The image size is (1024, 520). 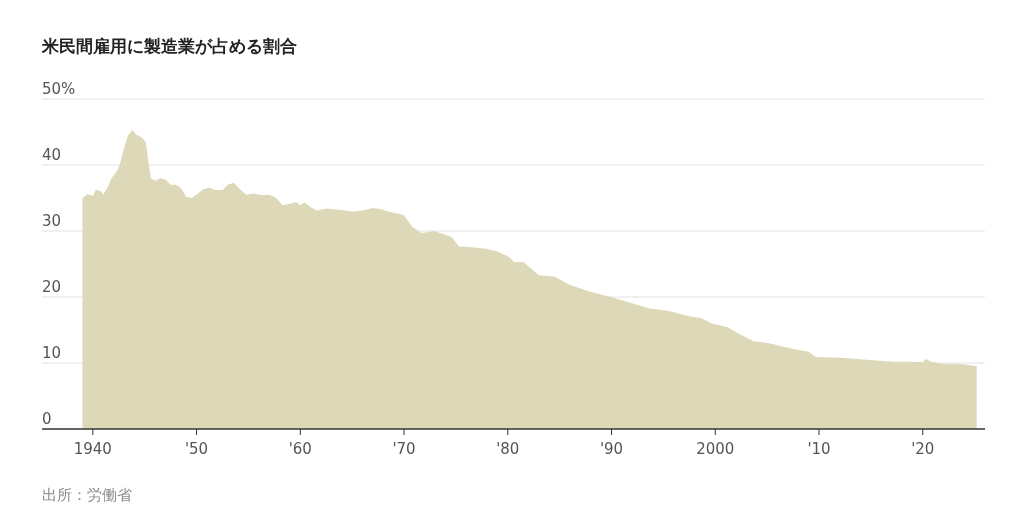 What do you see at coordinates (52, 221) in the screenshot?
I see `y-tick-label: 30` at bounding box center [52, 221].